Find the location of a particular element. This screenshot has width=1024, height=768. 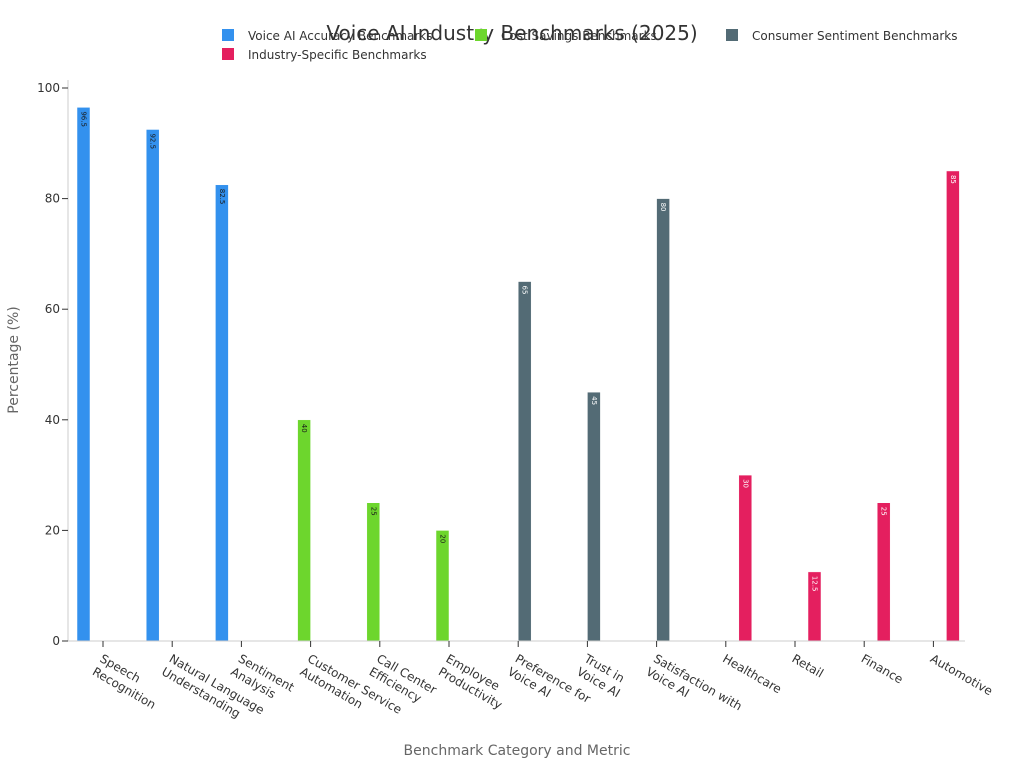

legend-label: Industry-Specific Benchmarks is located at coordinates (337, 55).